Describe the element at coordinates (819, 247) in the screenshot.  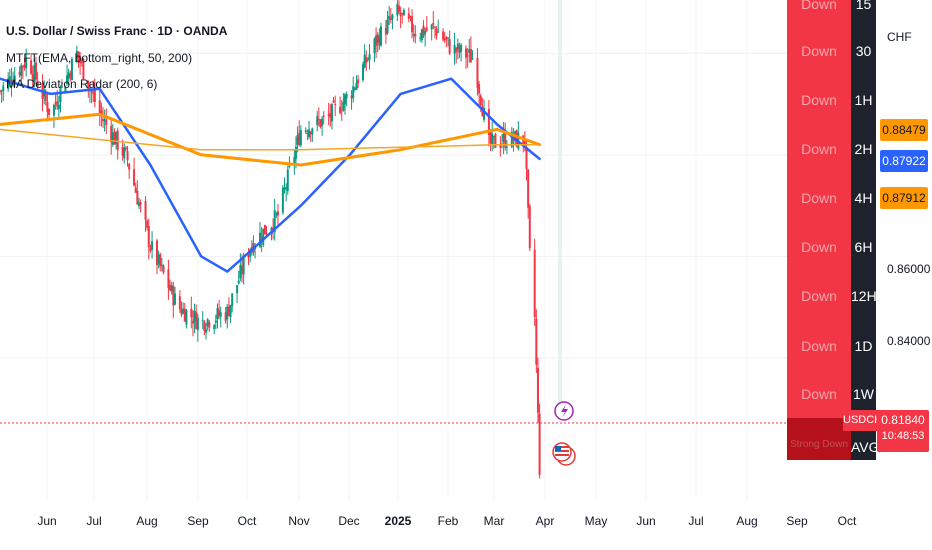
I see `mtf-status-6h: Down` at that location.